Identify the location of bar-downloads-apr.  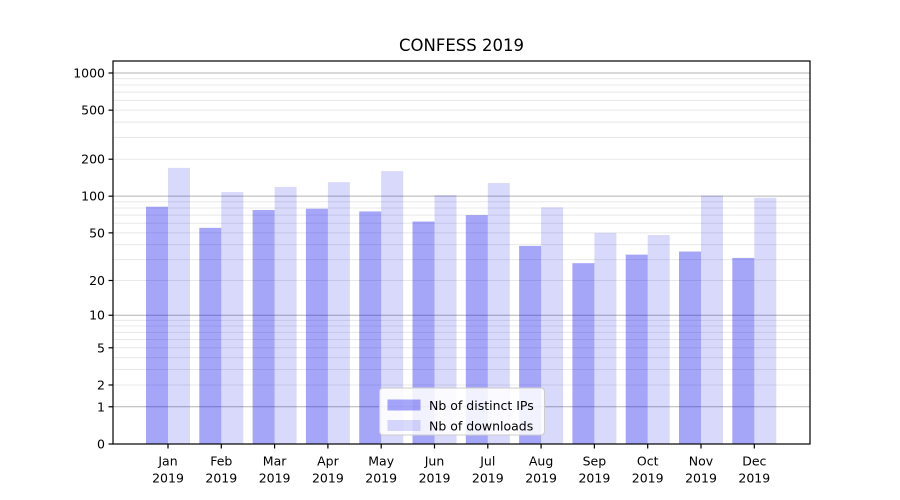
(338, 313).